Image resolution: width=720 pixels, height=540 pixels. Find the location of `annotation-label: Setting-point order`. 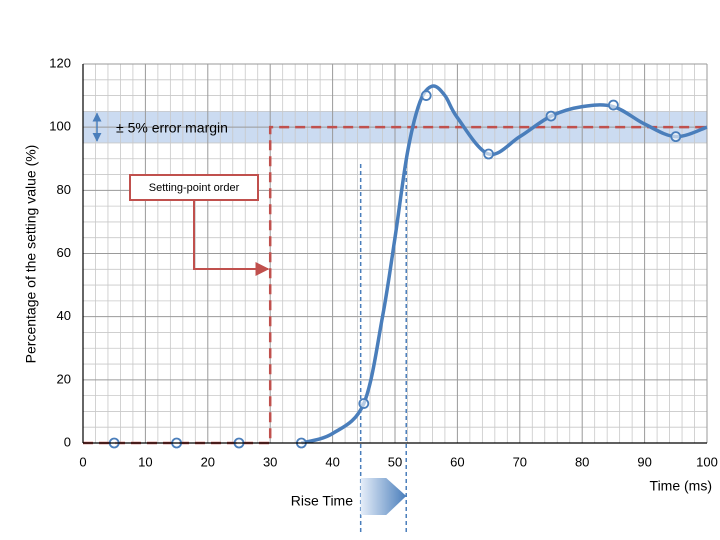

annotation-label: Setting-point order is located at coordinates (194, 188).